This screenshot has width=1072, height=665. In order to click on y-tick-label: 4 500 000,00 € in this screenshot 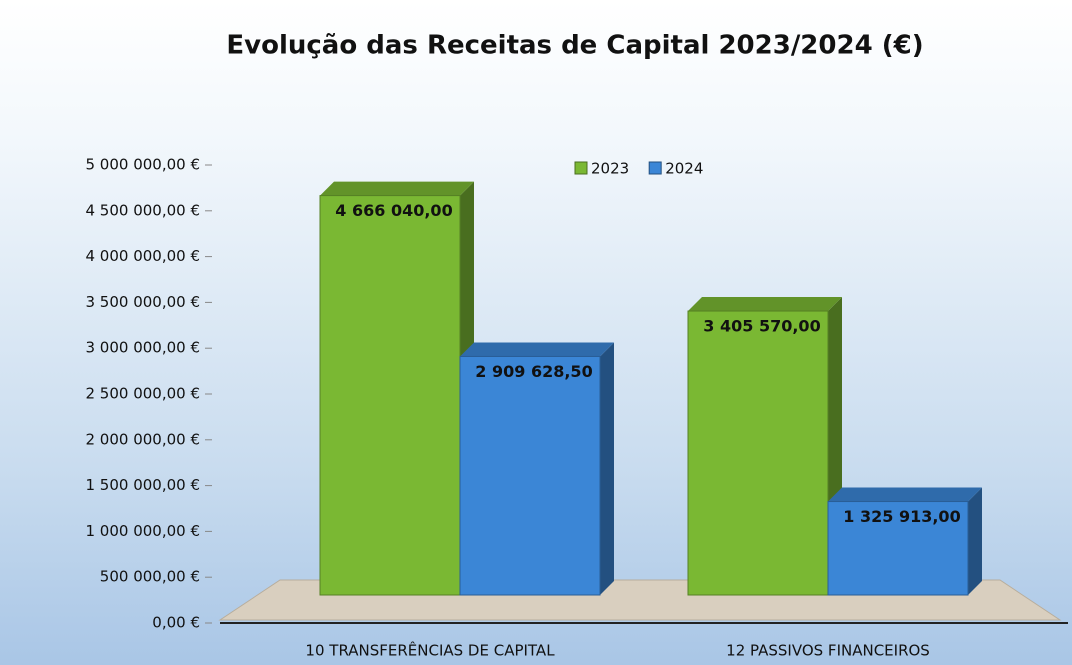, I will do `click(142, 210)`.